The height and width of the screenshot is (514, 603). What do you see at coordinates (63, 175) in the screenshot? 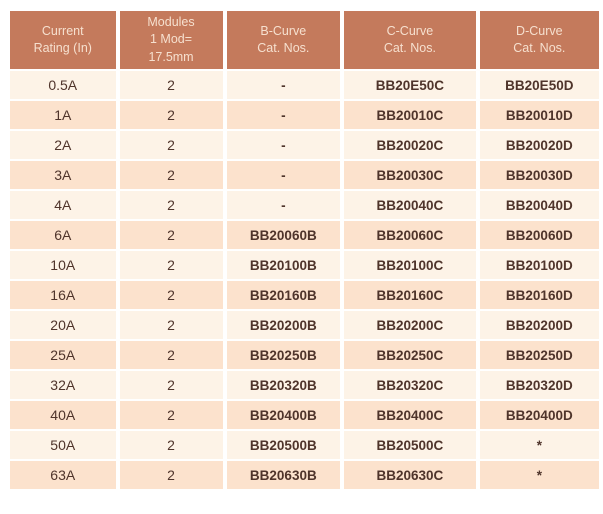
I see `table-cell: 3A` at bounding box center [63, 175].